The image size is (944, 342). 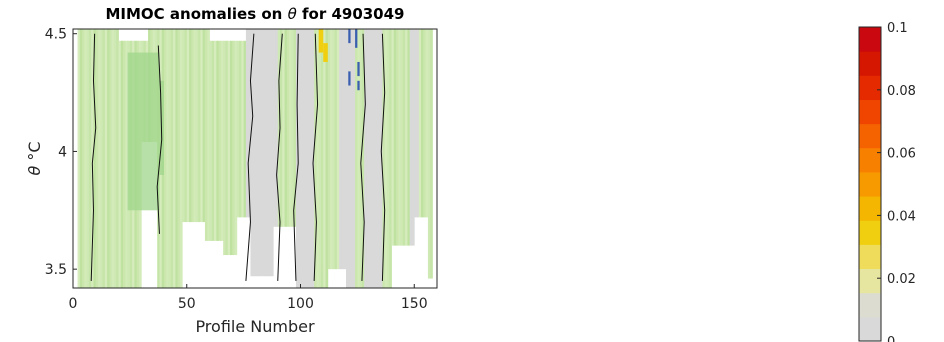 What do you see at coordinates (62, 152) in the screenshot?
I see `y-tick-label: 4` at bounding box center [62, 152].